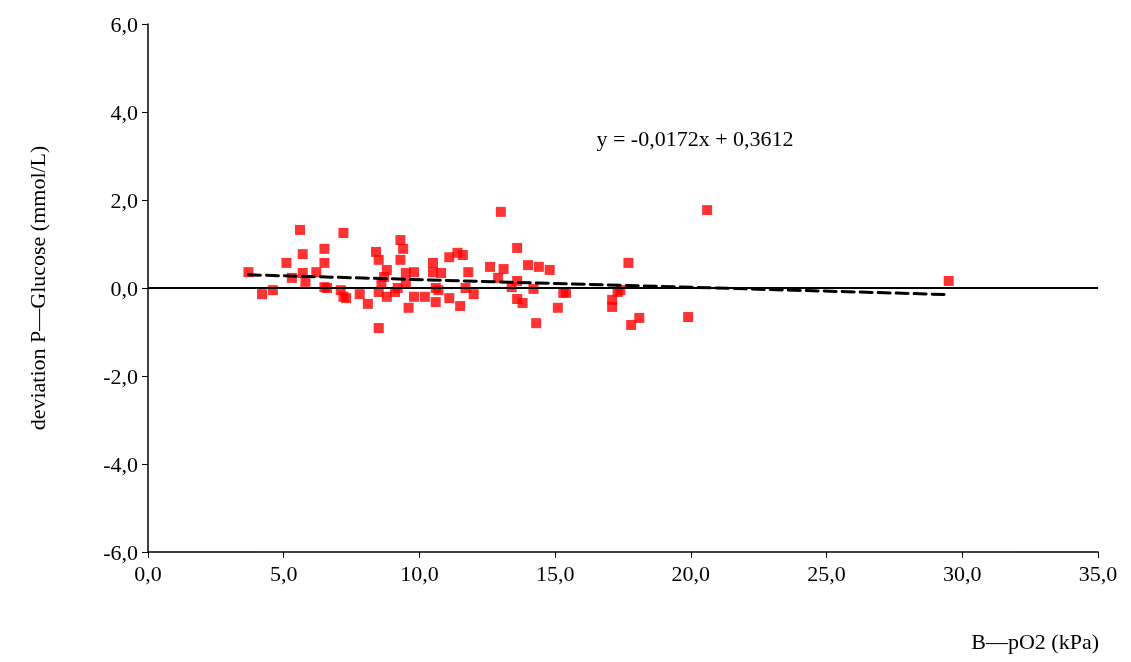 The image size is (1131, 662). Describe the element at coordinates (124, 24) in the screenshot. I see `y-tick-label: 6,0` at that location.